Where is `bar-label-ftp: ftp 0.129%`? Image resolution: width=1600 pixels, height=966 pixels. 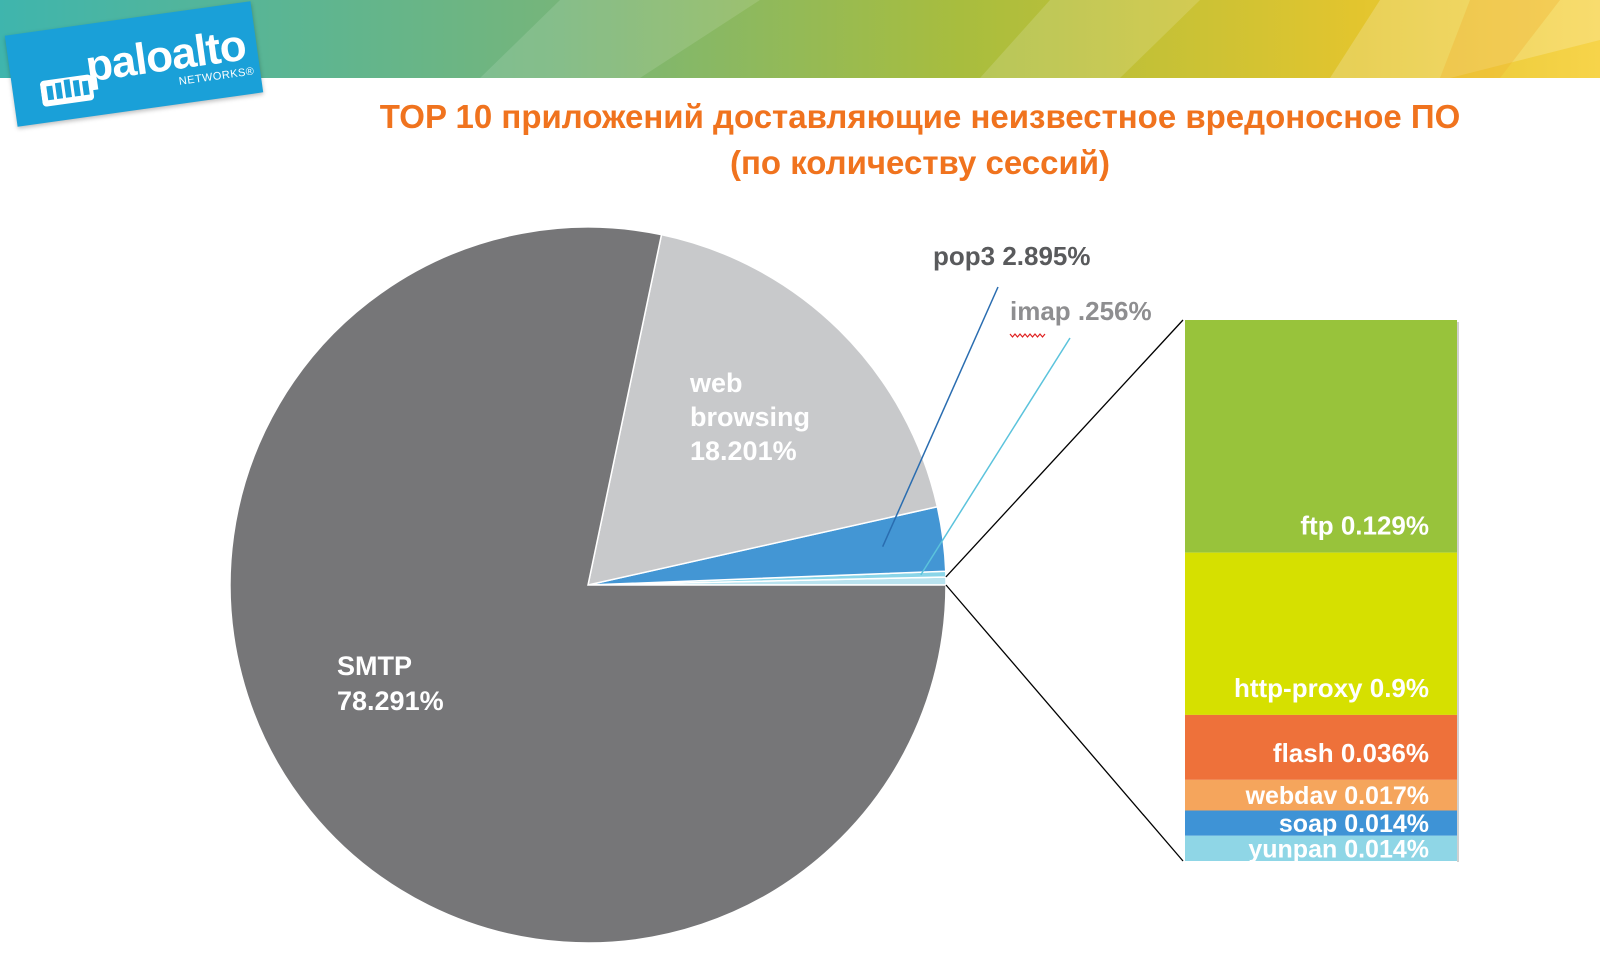
bar-label-ftp: ftp 0.129% is located at coordinates (1364, 526).